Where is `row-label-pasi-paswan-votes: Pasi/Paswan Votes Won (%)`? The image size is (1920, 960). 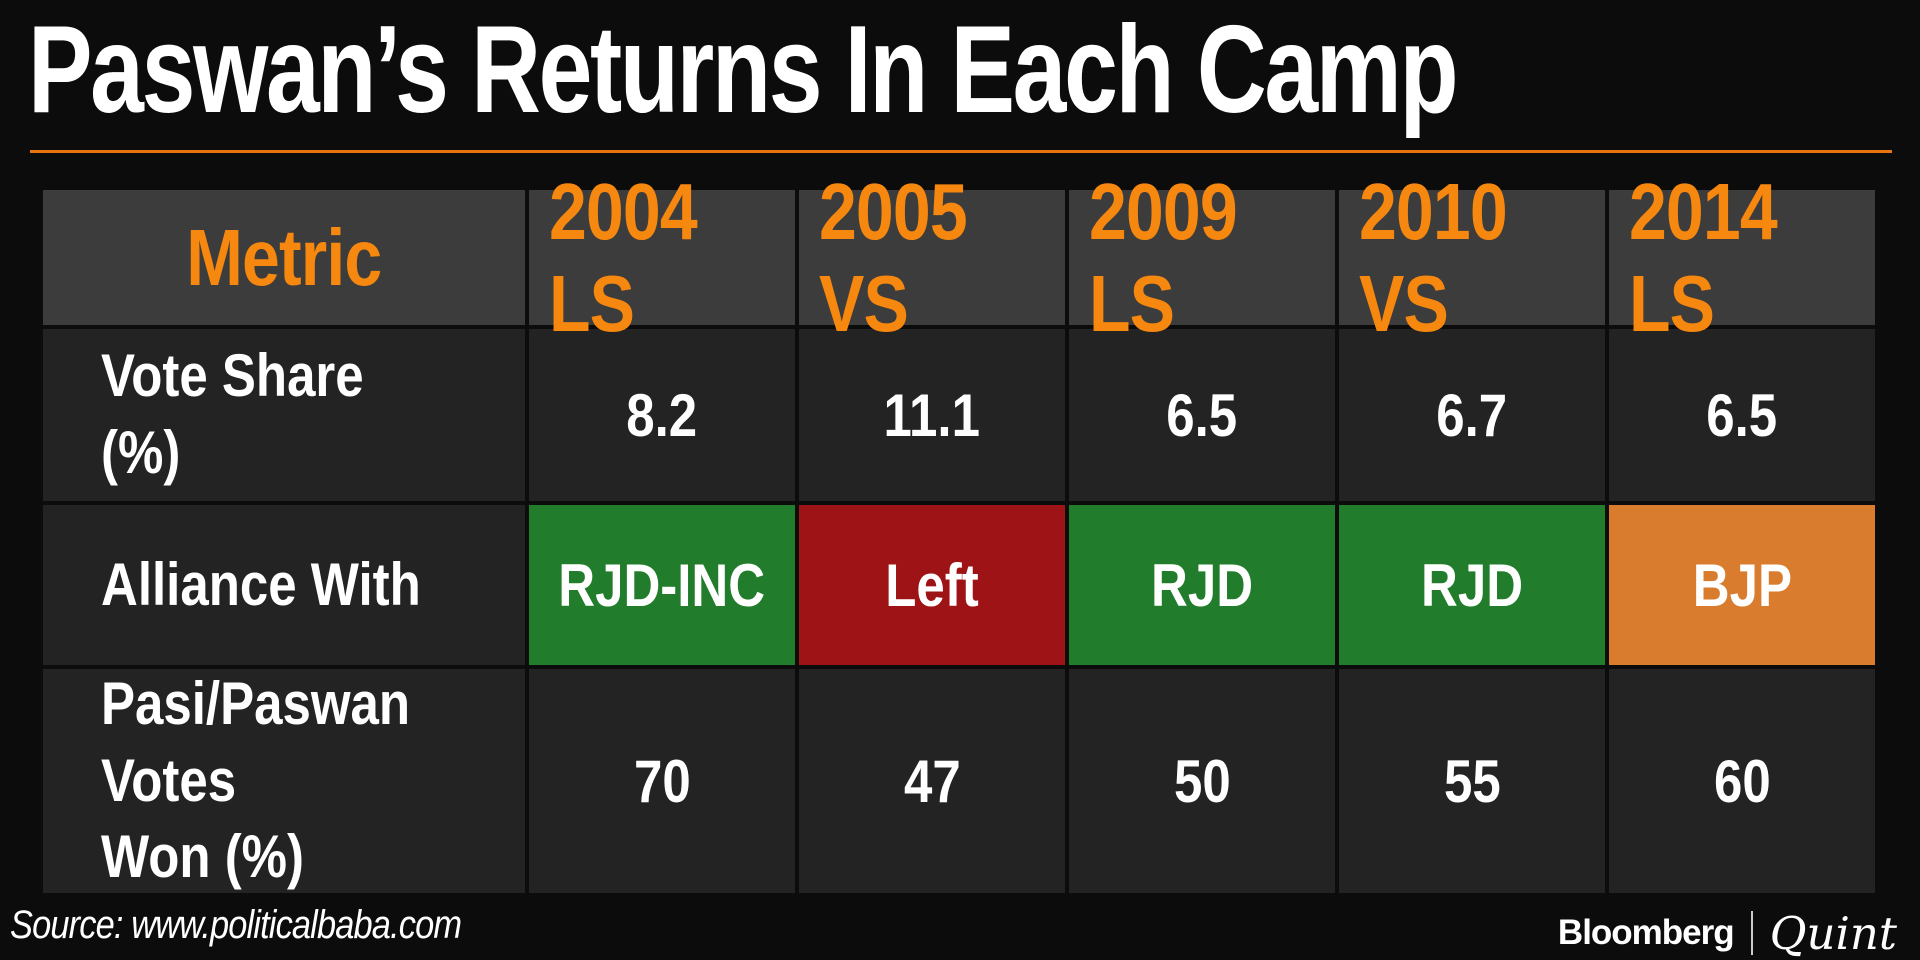 row-label-pasi-paswan-votes: Pasi/Paswan Votes Won (%) is located at coordinates (284, 781).